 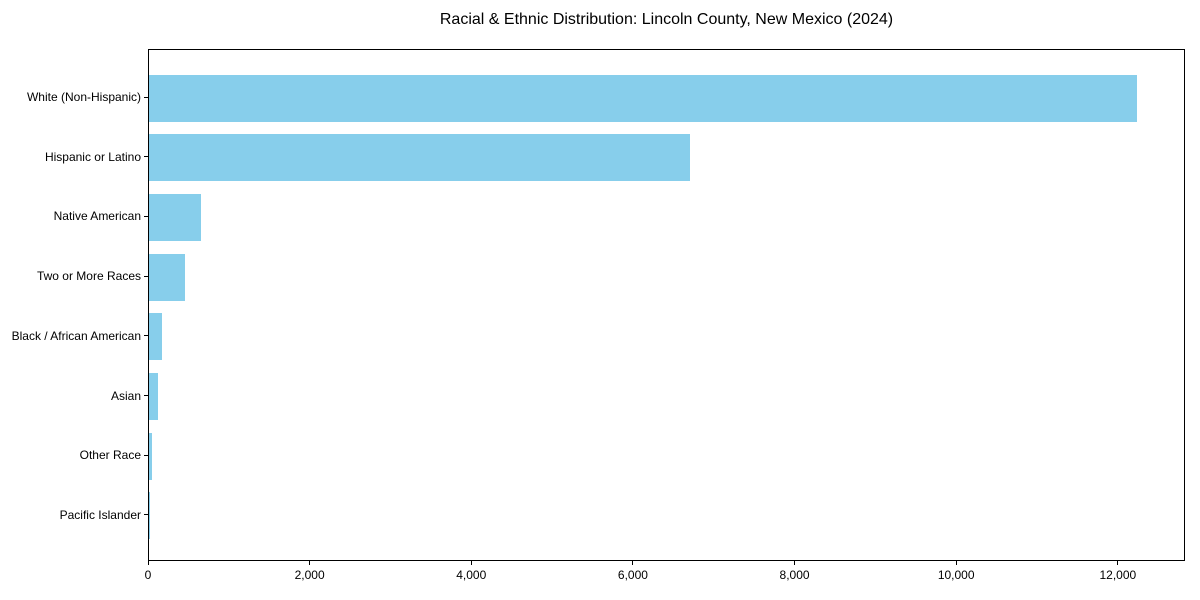 I want to click on bar-other-race, so click(x=150, y=456).